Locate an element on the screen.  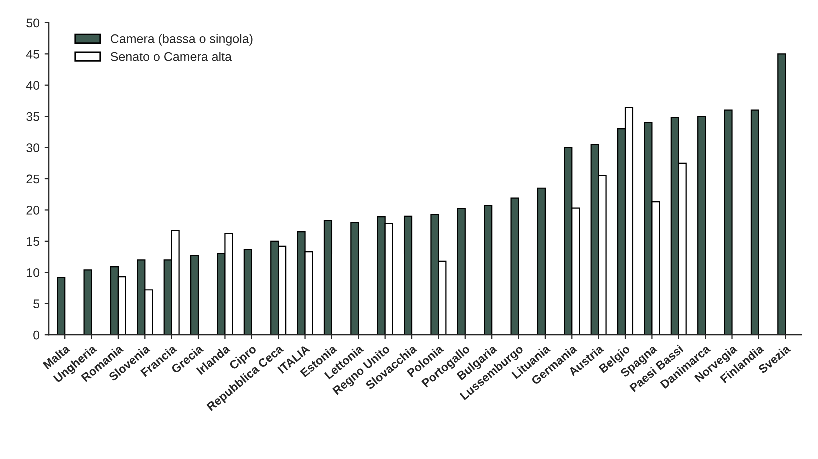
y-tick-label: 5 is located at coordinates (37, 304).